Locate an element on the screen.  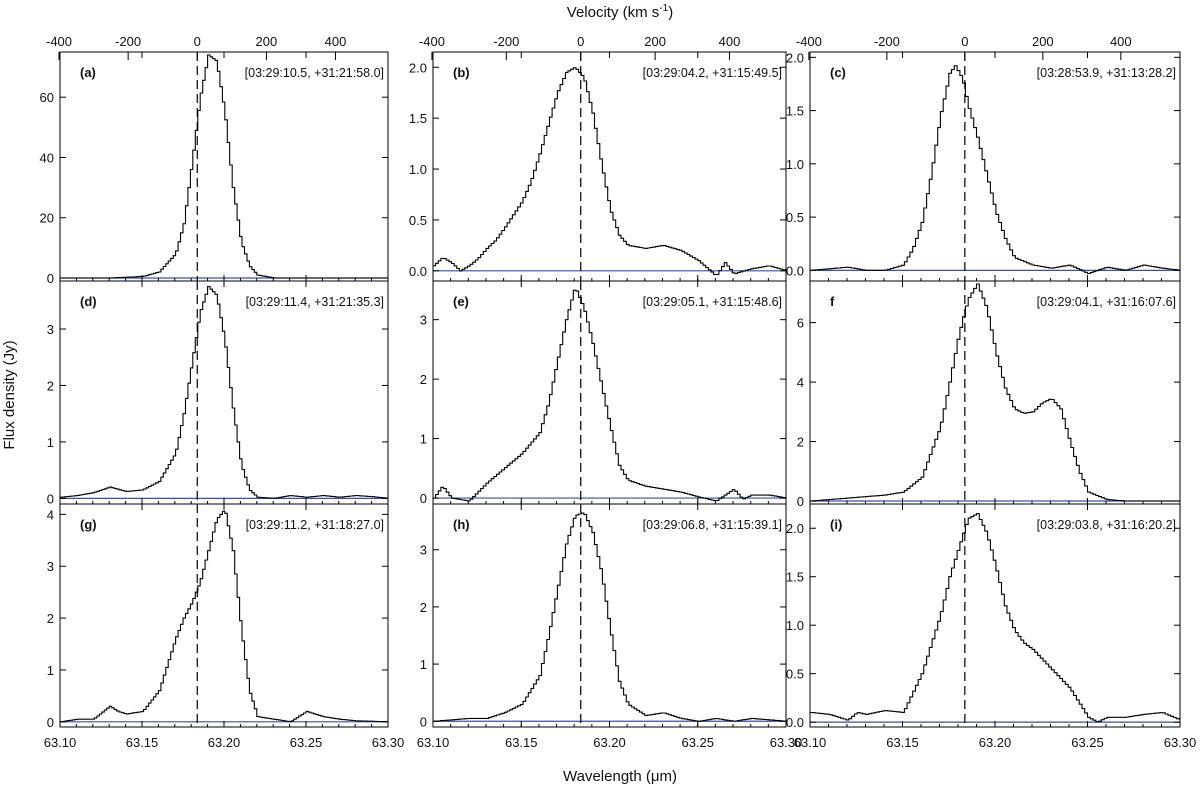
y-tick-label: 20 is located at coordinates (47, 218).